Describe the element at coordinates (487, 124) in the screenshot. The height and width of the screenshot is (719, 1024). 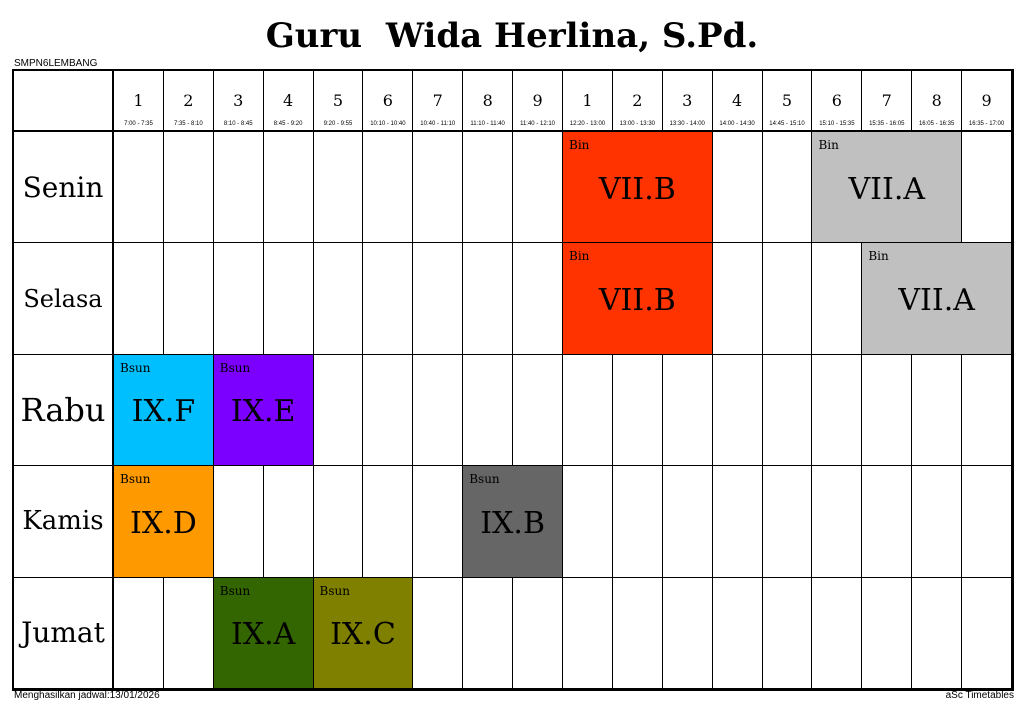
I see `period-time: 11:10 - 11:40` at that location.